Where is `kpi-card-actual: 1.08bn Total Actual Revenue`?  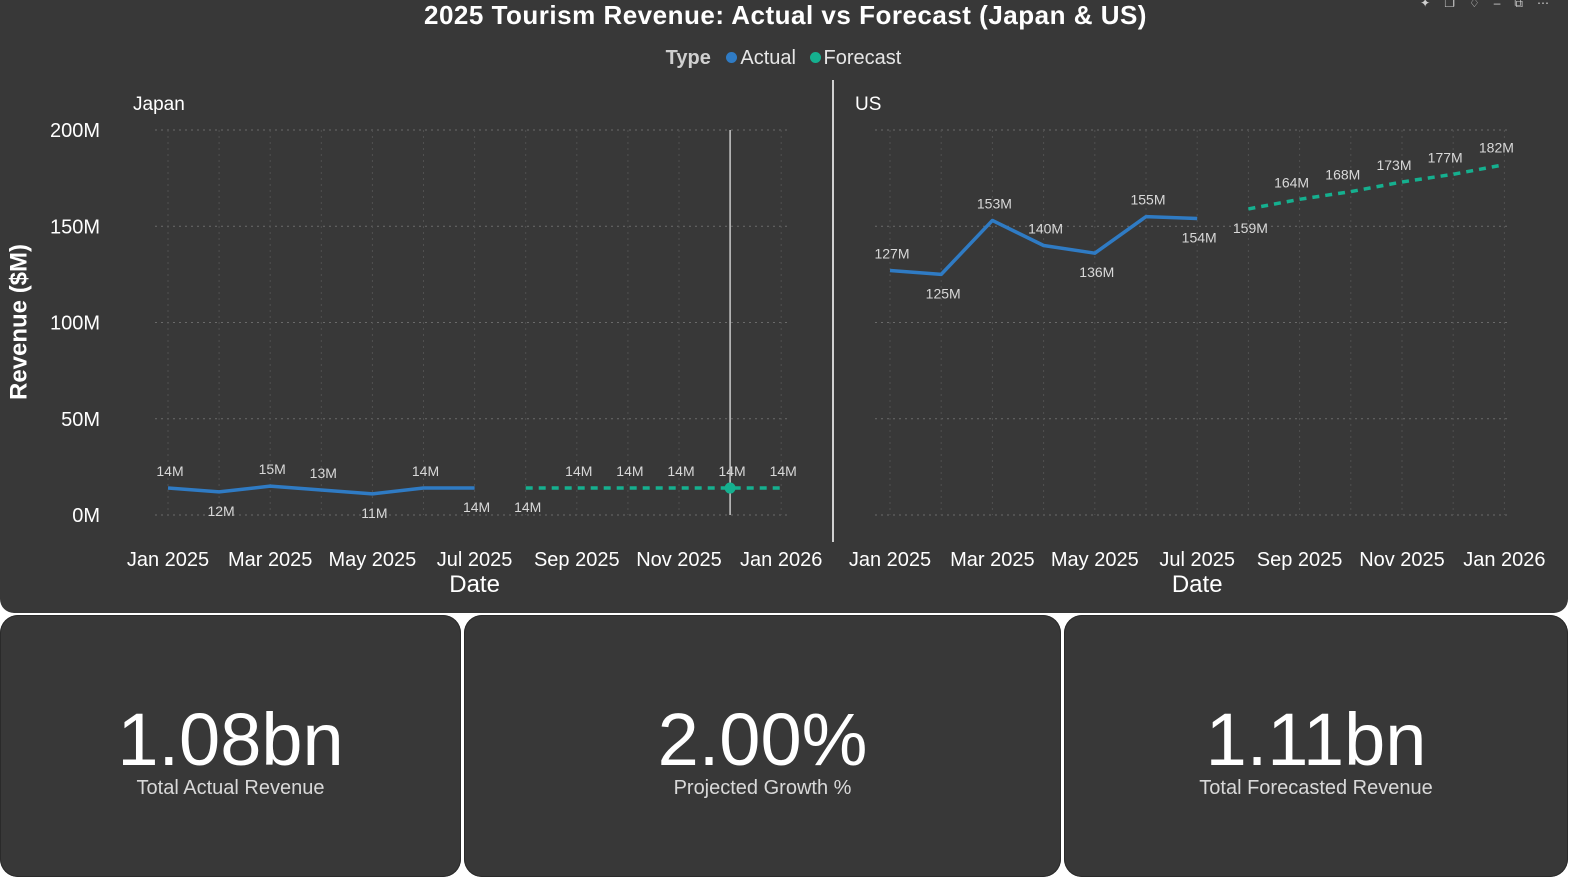
kpi-card-actual: 1.08bn Total Actual Revenue is located at coordinates (230, 746).